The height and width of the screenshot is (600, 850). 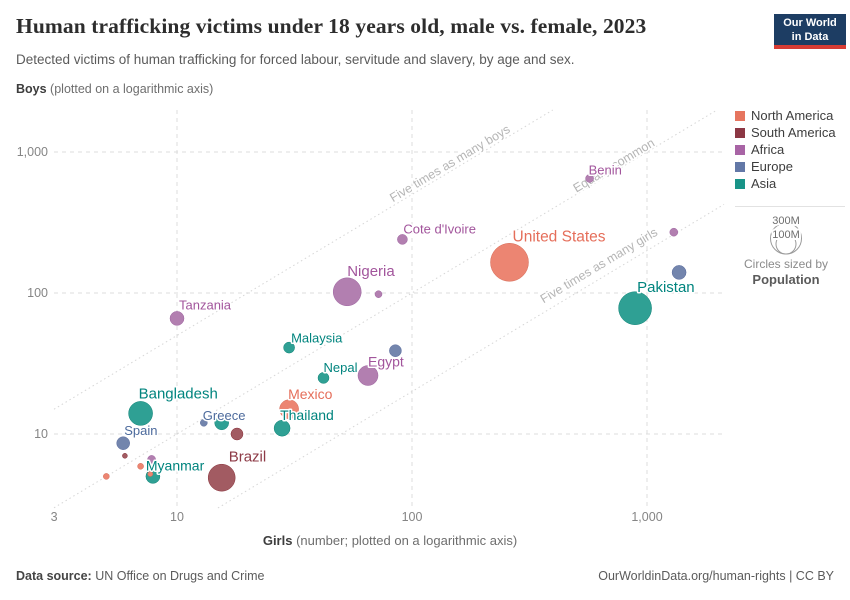 I want to click on x-tick-label: 1,000, so click(x=646, y=517).